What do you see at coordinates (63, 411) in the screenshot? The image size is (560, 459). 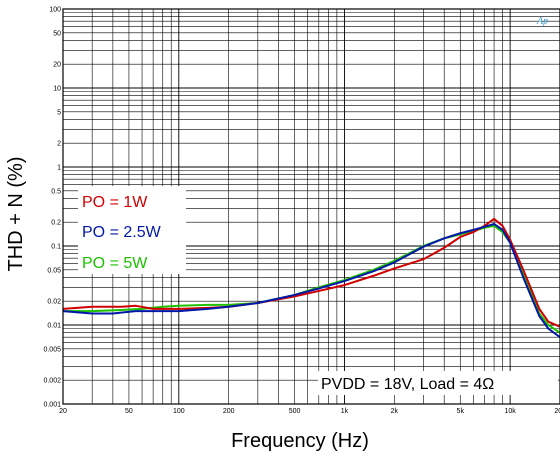 I see `x-tick-label: 20` at bounding box center [63, 411].